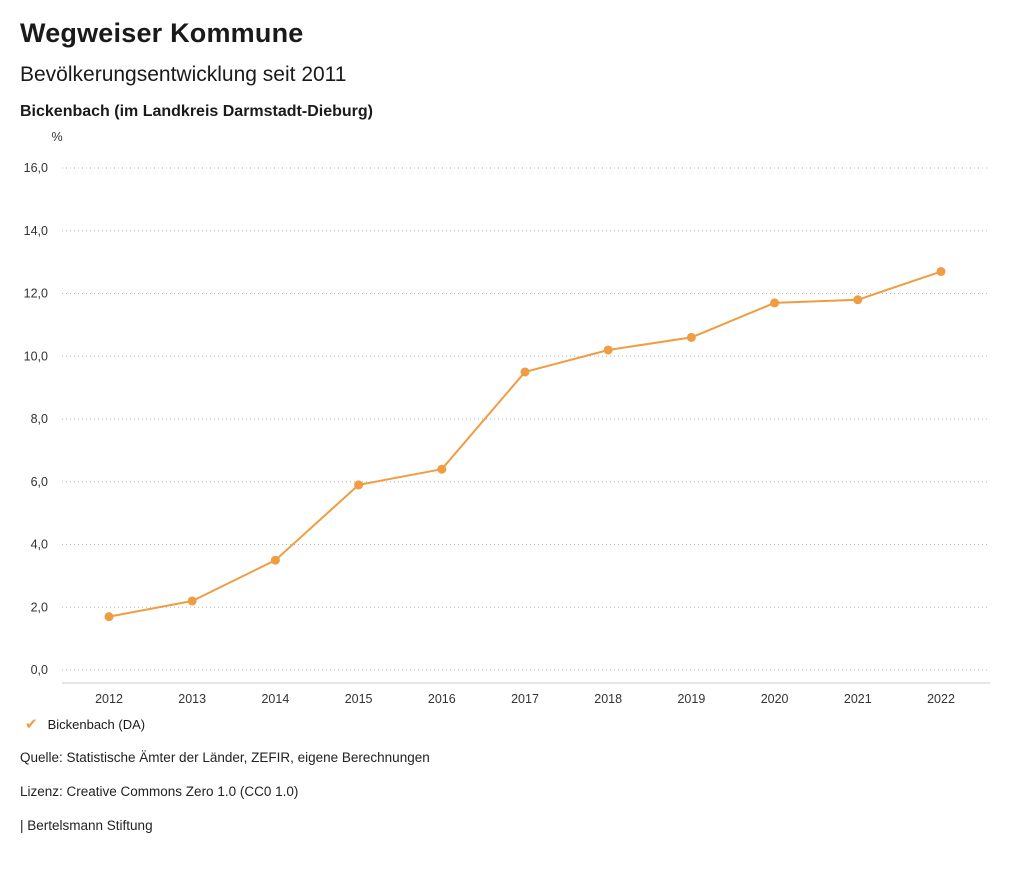 The image size is (1024, 888). I want to click on x-tick-label: 2016, so click(442, 699).